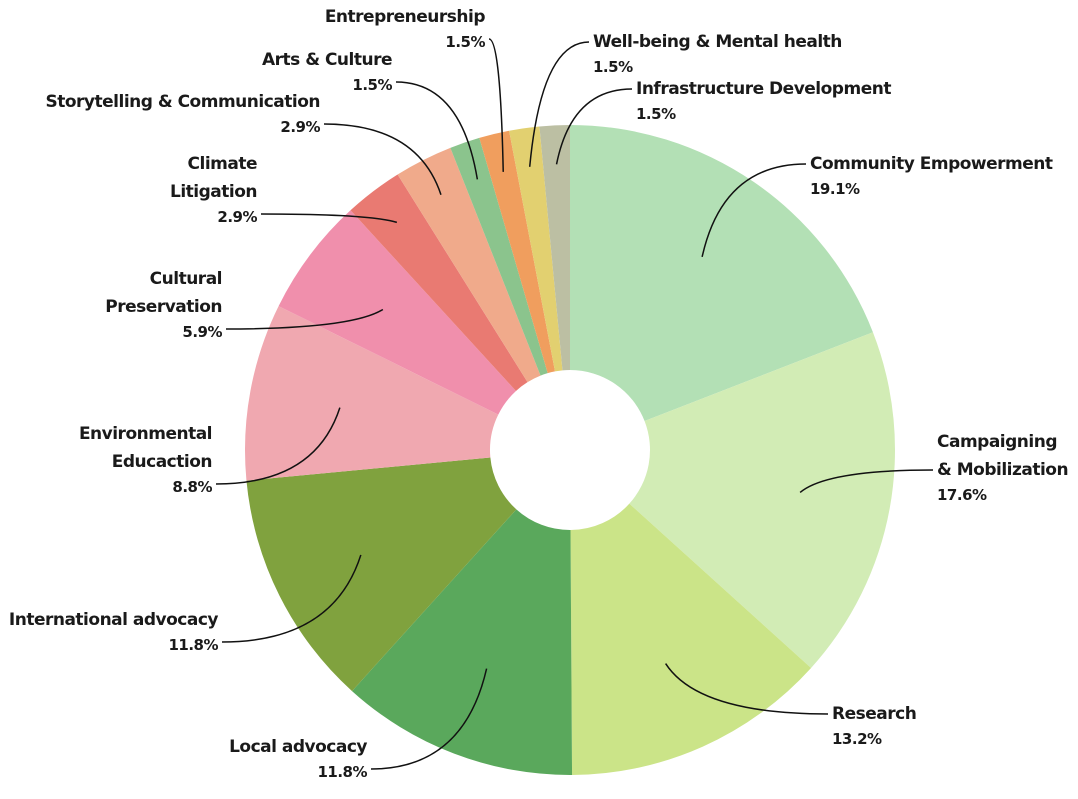  What do you see at coordinates (202, 332) in the screenshot?
I see `value-label: 5.9%` at bounding box center [202, 332].